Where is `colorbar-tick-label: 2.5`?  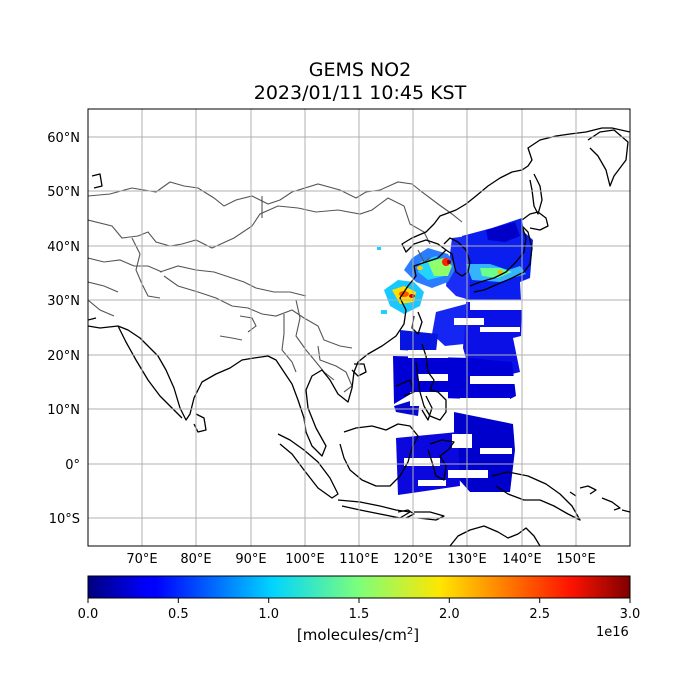 colorbar-tick-label: 2.5 is located at coordinates (539, 614).